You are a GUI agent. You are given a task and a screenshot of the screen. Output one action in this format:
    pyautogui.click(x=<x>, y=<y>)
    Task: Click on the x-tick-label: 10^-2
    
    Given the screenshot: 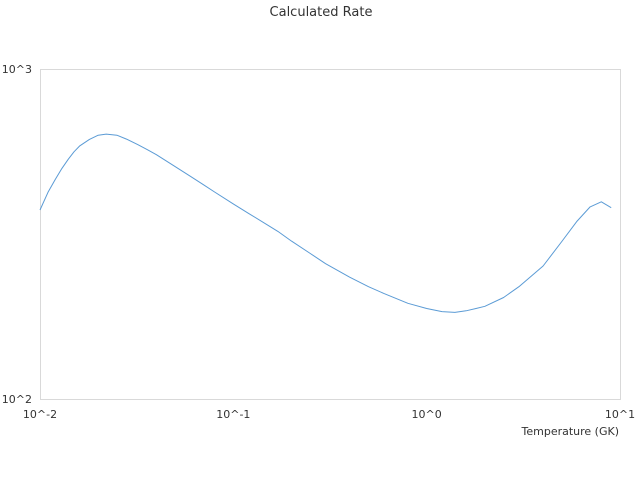 What is the action you would take?
    pyautogui.click(x=40, y=414)
    